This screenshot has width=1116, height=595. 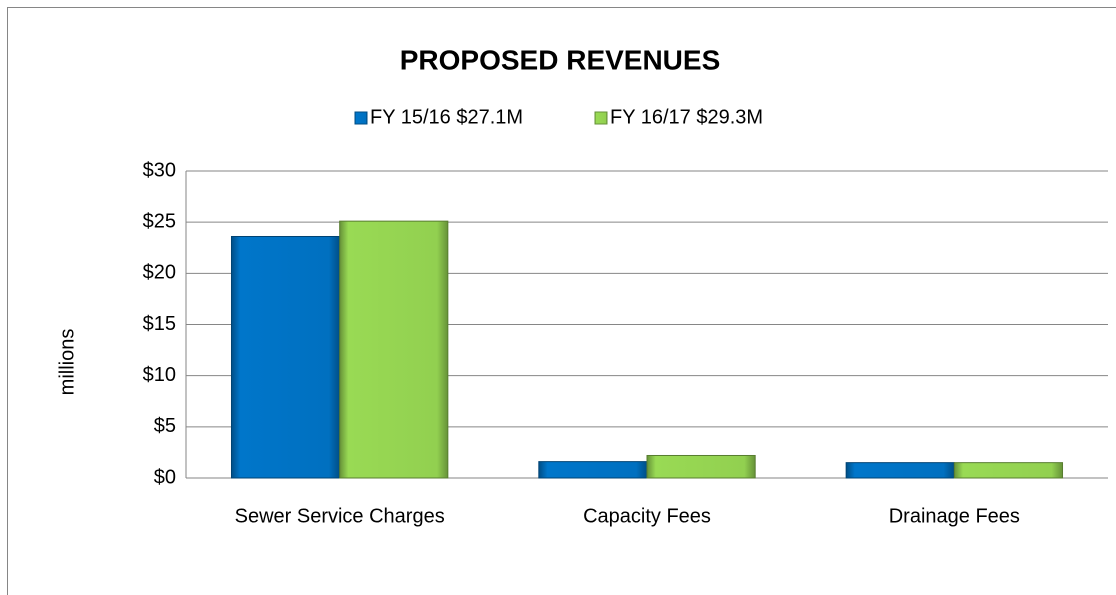 I want to click on y-tick-label: $20, so click(x=159, y=273).